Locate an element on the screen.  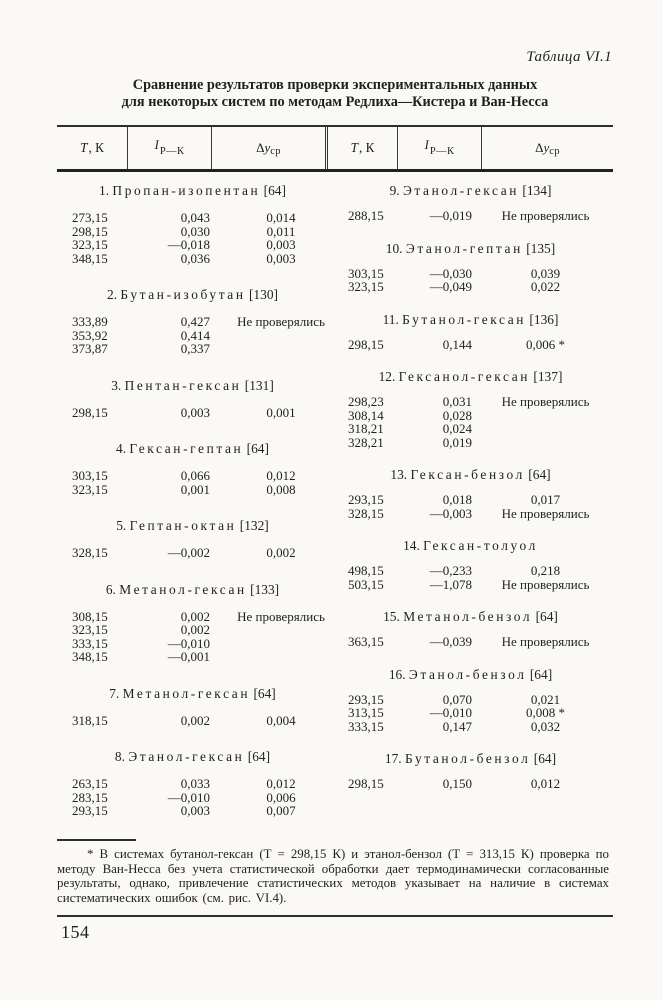
deviation-subscript: ср is located at coordinates (554, 151).